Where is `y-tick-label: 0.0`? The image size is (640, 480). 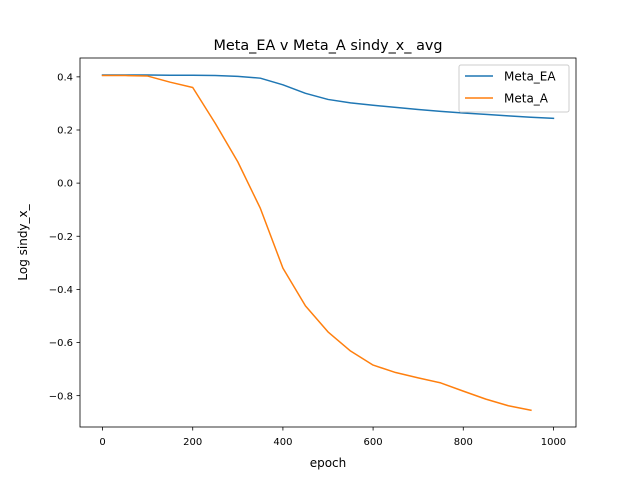
y-tick-label: 0.0 is located at coordinates (65, 184).